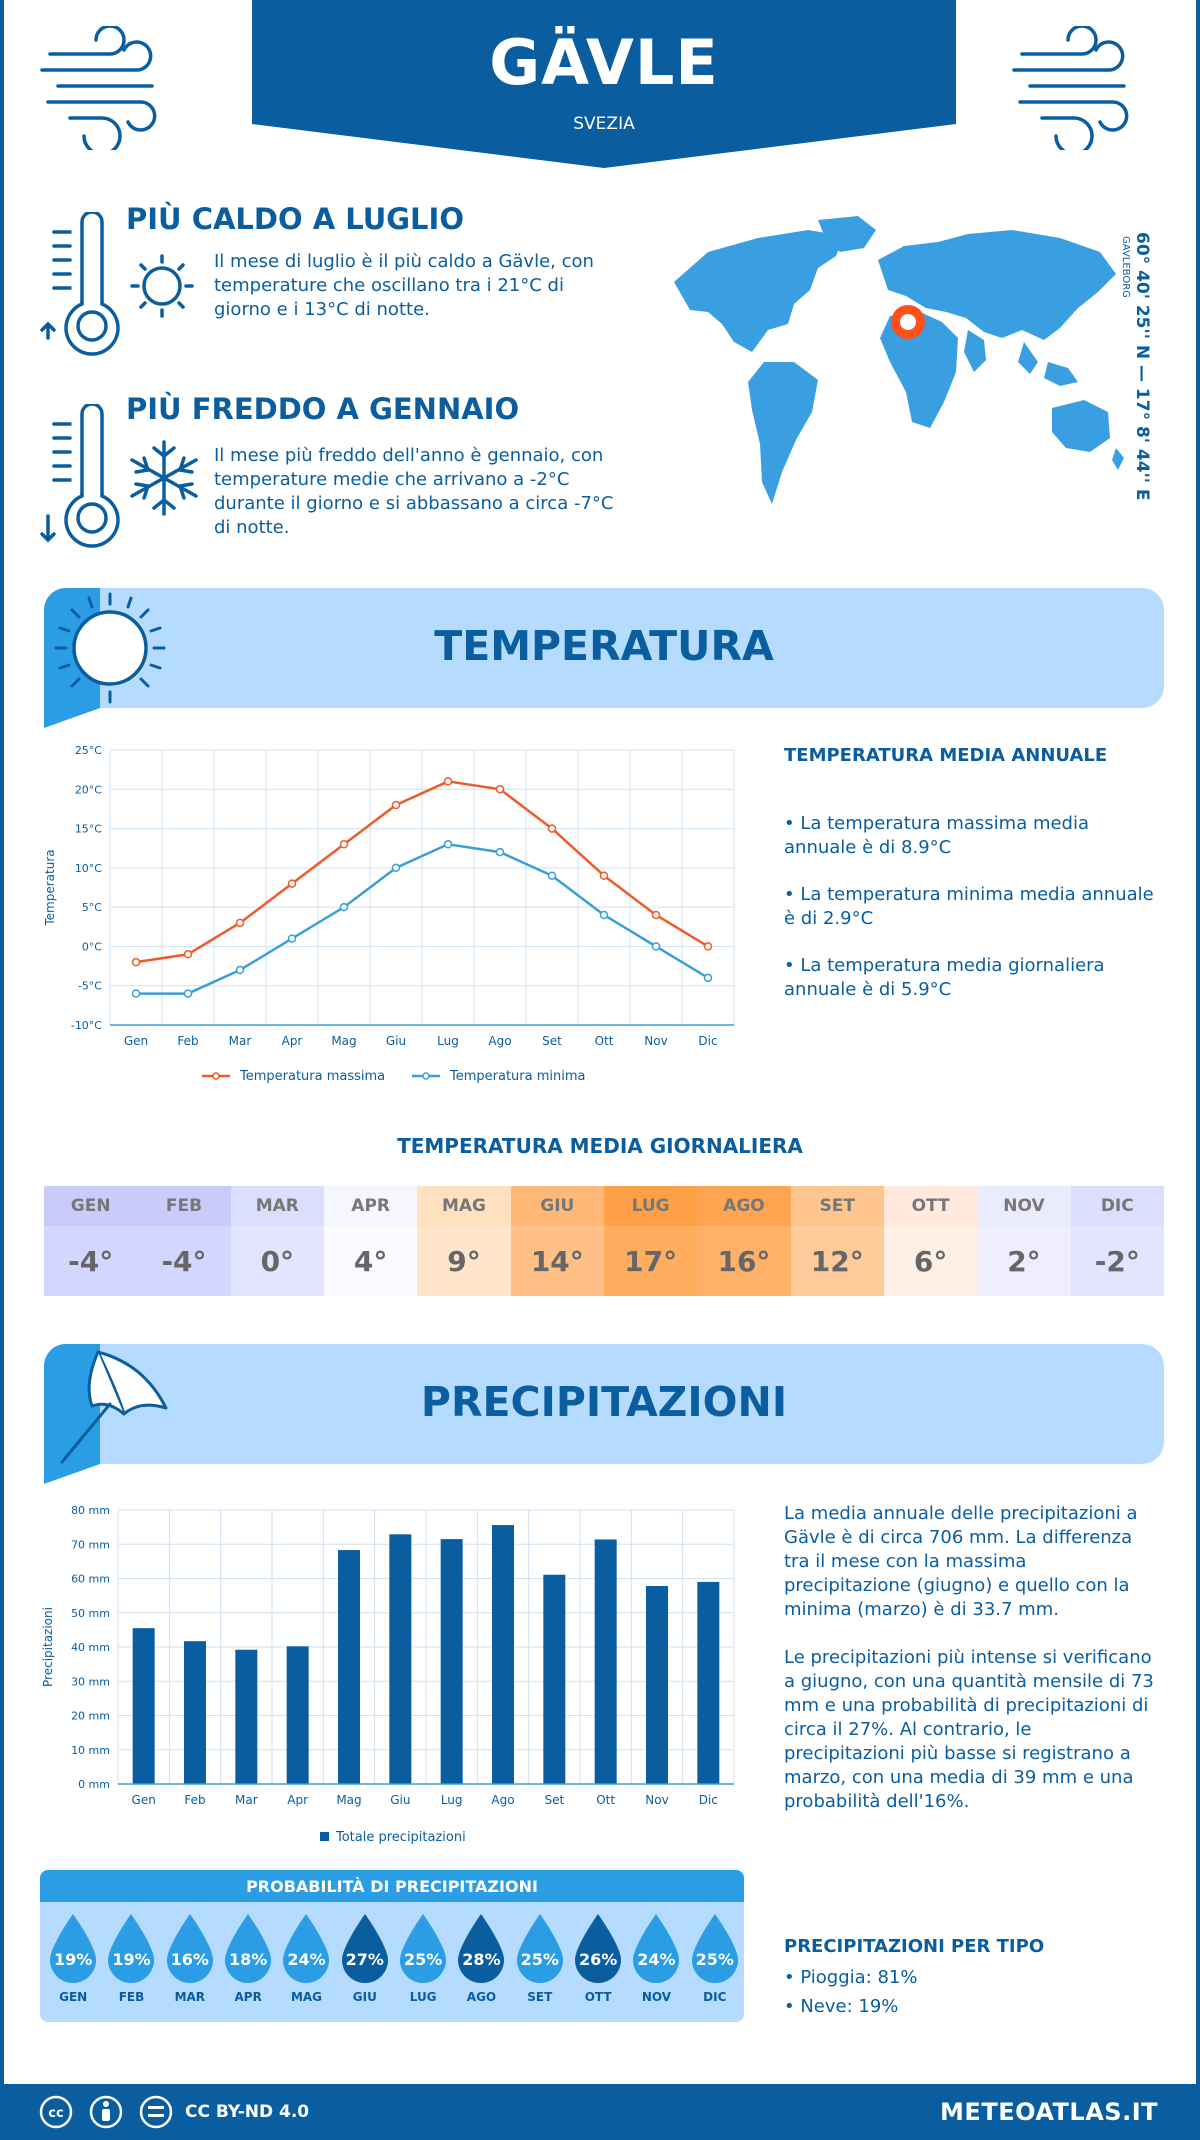  What do you see at coordinates (48, 1647) in the screenshot?
I see `y-axis-title: Precipitazioni` at bounding box center [48, 1647].